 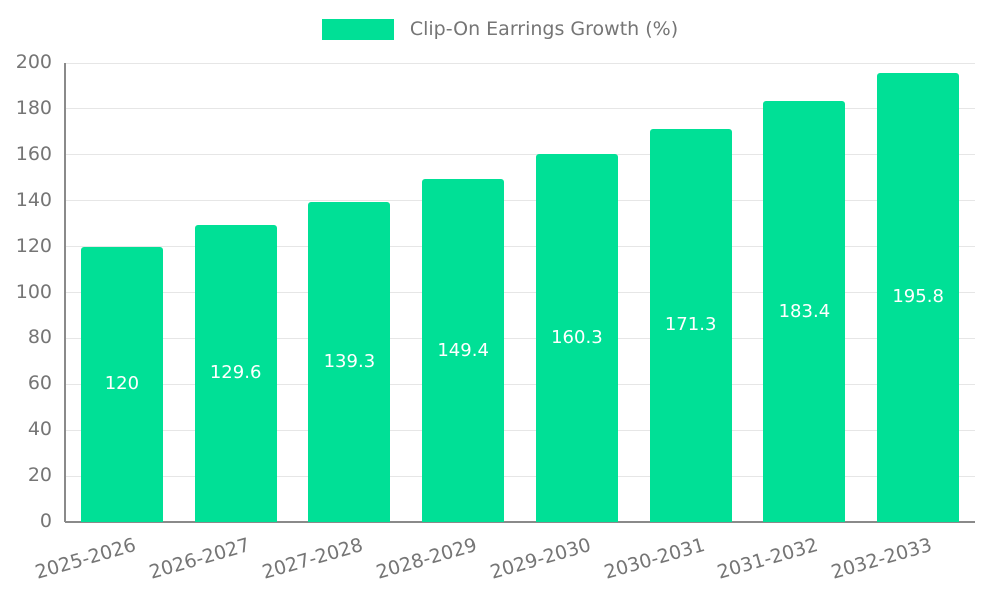 I want to click on x-tick-label: 2029-2030, so click(x=540, y=559).